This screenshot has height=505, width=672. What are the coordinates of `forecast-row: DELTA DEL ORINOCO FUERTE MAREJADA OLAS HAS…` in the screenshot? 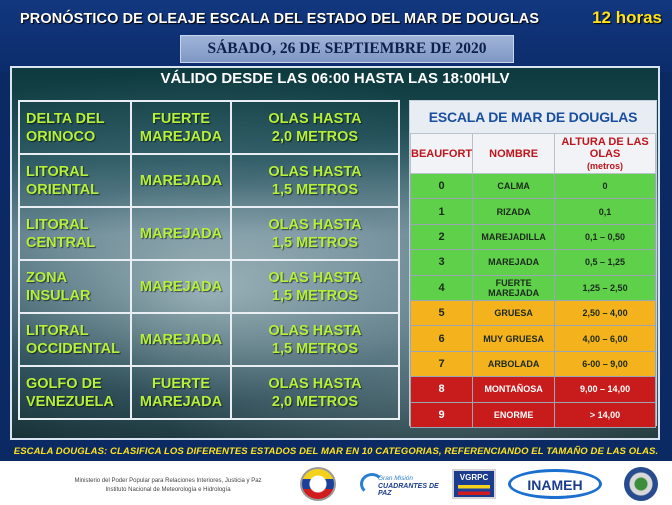 It's located at (209, 127).